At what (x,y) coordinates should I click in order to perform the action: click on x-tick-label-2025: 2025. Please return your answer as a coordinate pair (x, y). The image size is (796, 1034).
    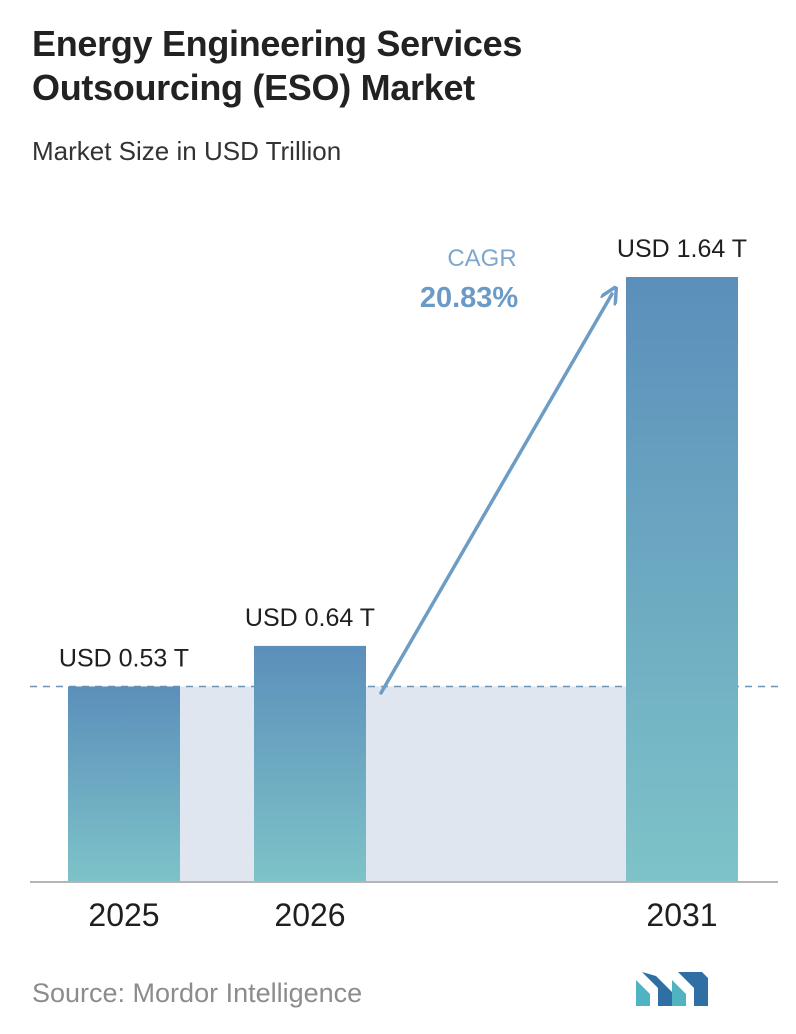
    Looking at the image, I should click on (123, 915).